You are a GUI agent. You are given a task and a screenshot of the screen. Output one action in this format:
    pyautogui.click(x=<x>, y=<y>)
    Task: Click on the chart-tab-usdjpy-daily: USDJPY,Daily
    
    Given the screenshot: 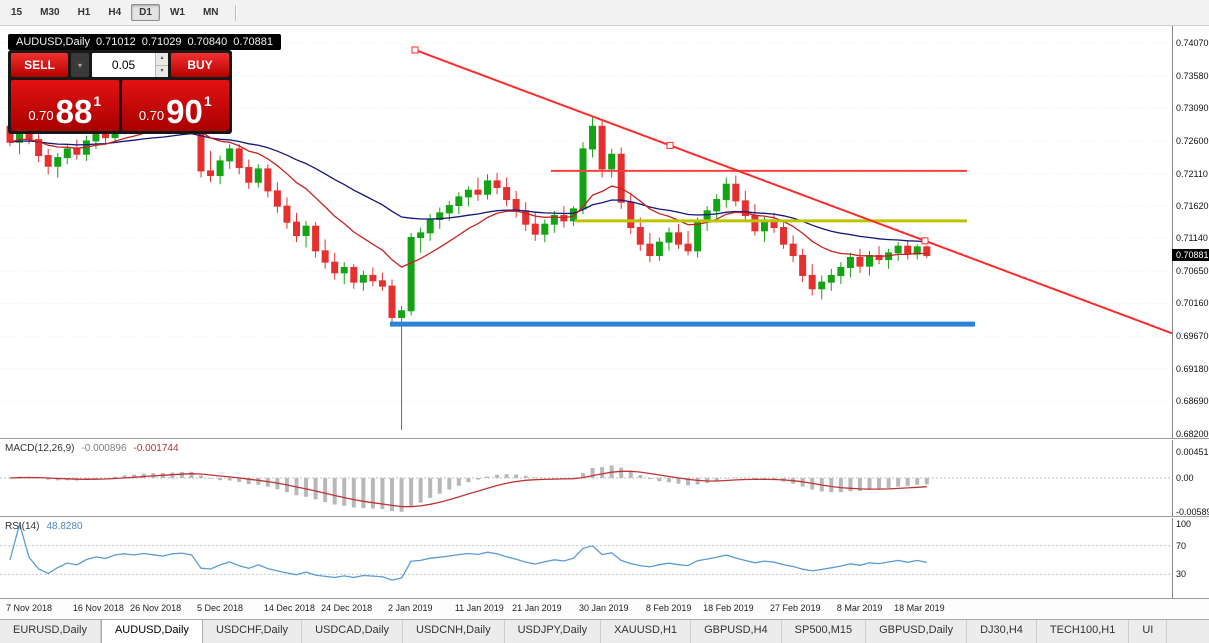 What is the action you would take?
    pyautogui.click(x=553, y=631)
    